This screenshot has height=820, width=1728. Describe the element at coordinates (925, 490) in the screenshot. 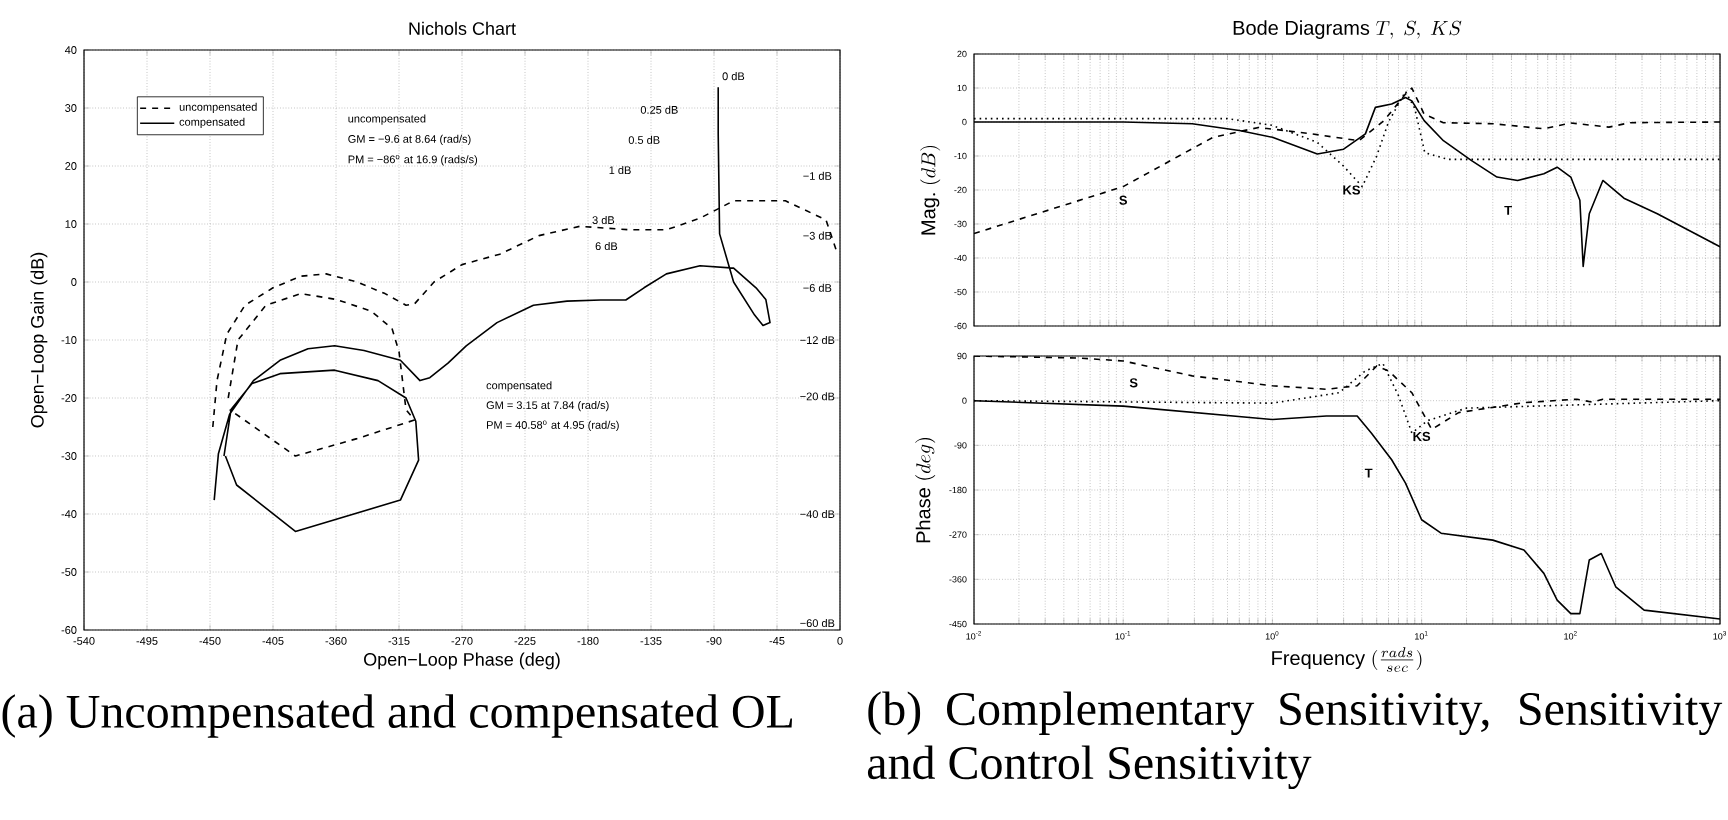

I see `y-axis-title: $\mathrm{Phase}\ (deg)$` at that location.